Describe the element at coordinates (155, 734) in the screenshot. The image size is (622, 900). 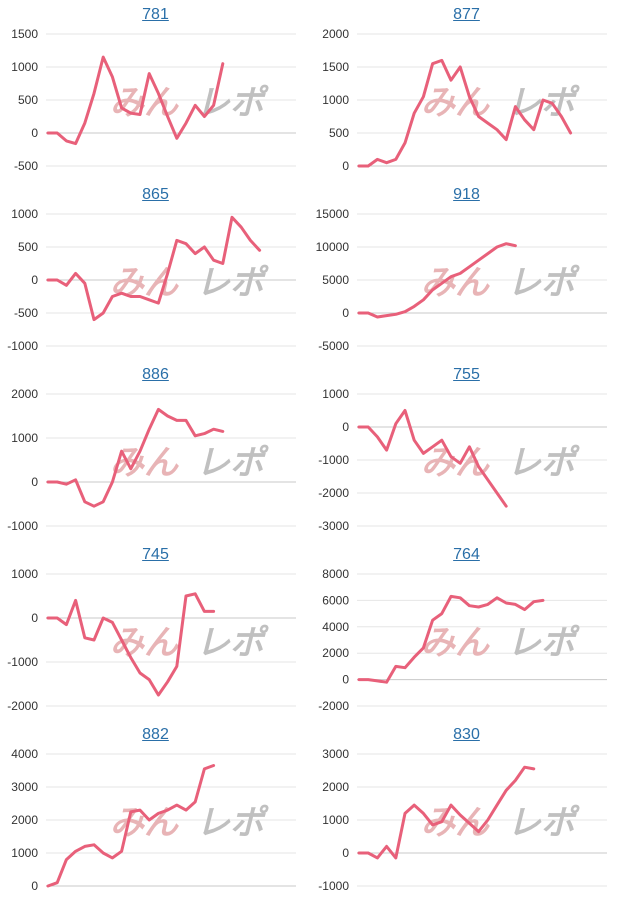
I see `chart-title-link: 882` at that location.